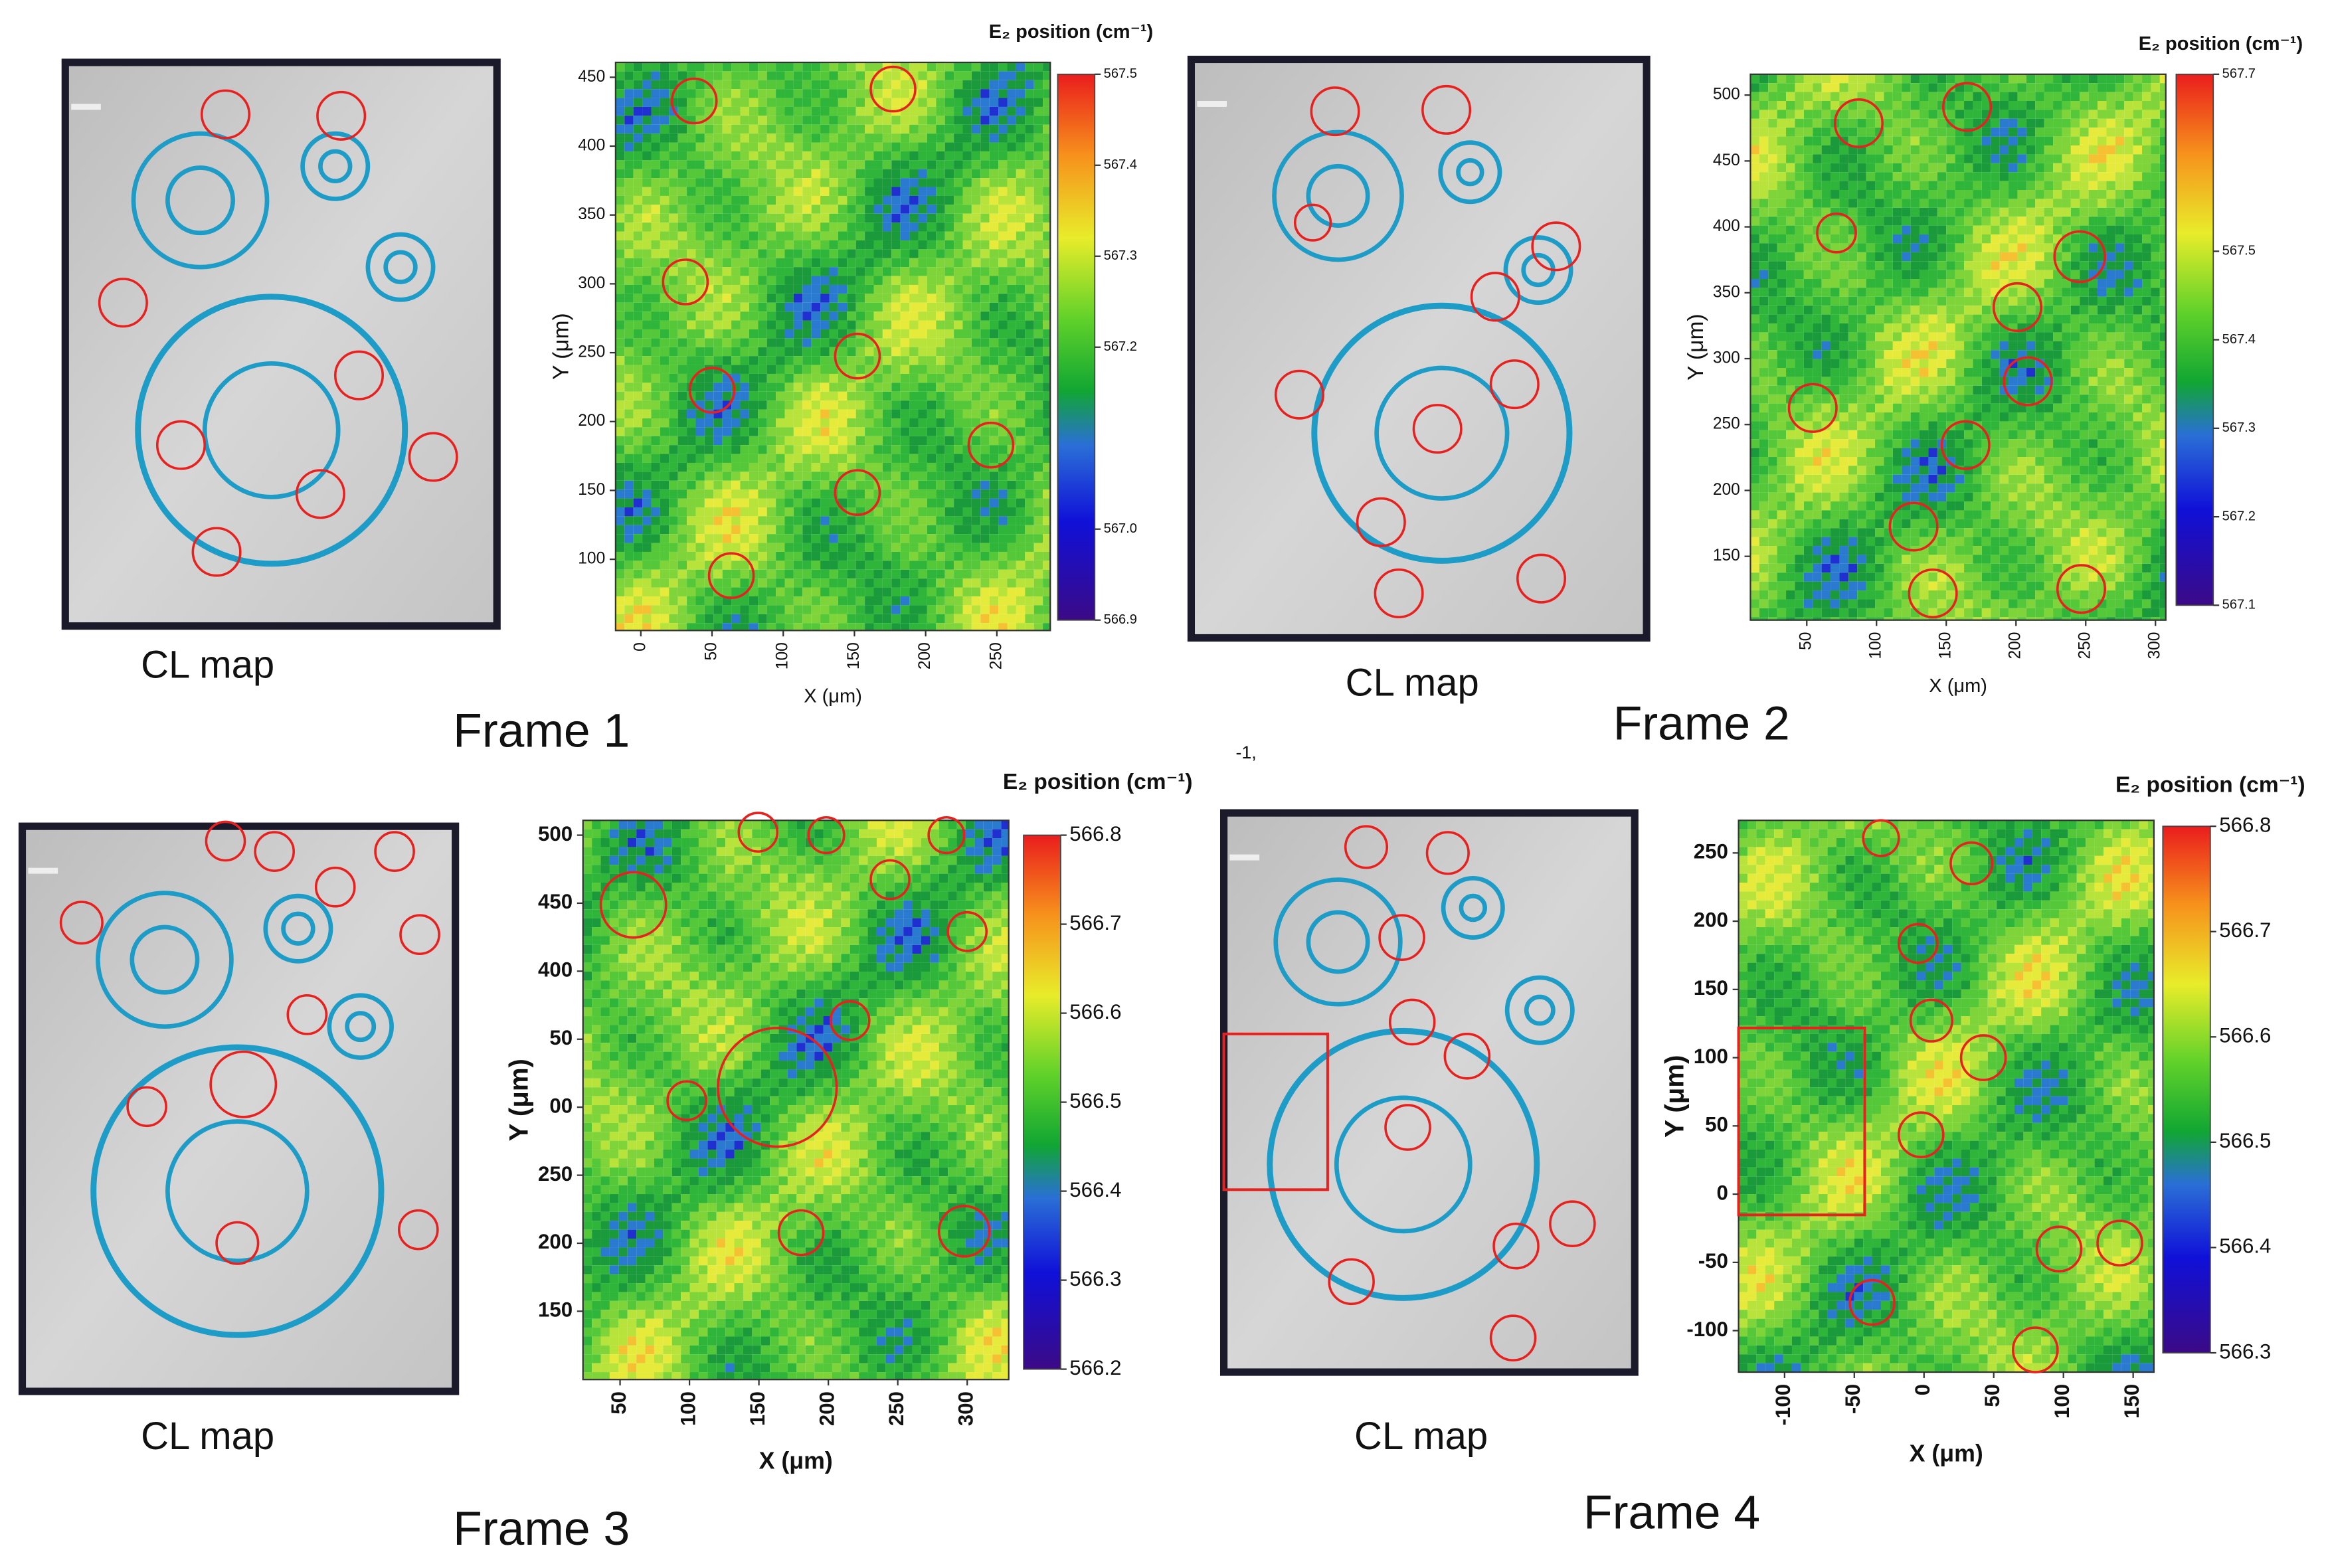 The image size is (2326, 1568). Describe the element at coordinates (180, 445) in the screenshot. I see `red-circle` at that location.